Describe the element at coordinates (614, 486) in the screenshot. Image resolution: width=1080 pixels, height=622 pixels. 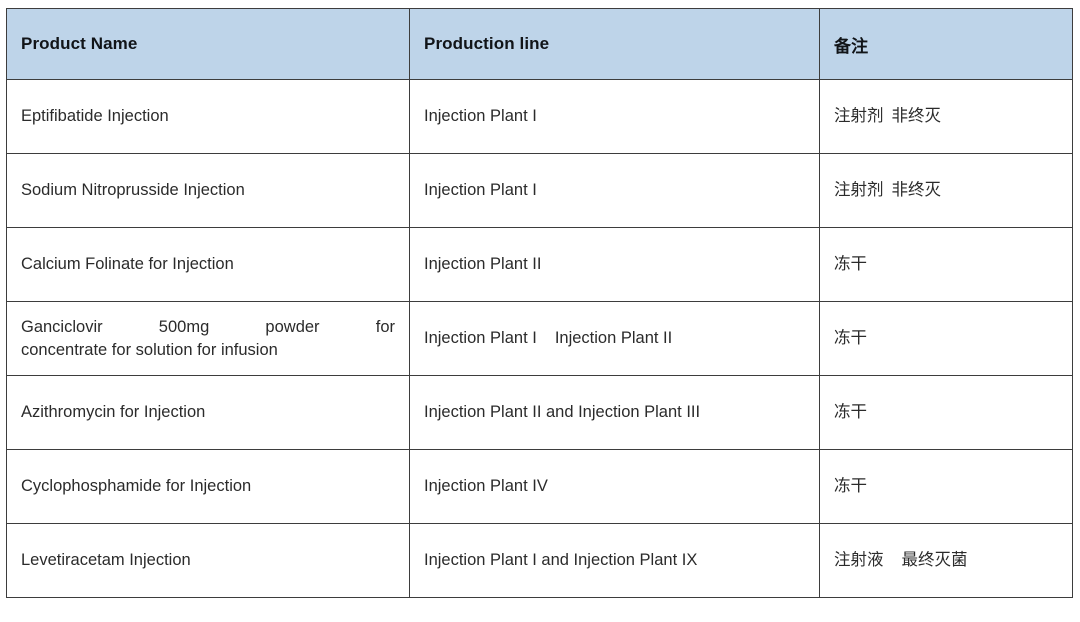
I see `cell-production-line: Injection Plant IV` at that location.